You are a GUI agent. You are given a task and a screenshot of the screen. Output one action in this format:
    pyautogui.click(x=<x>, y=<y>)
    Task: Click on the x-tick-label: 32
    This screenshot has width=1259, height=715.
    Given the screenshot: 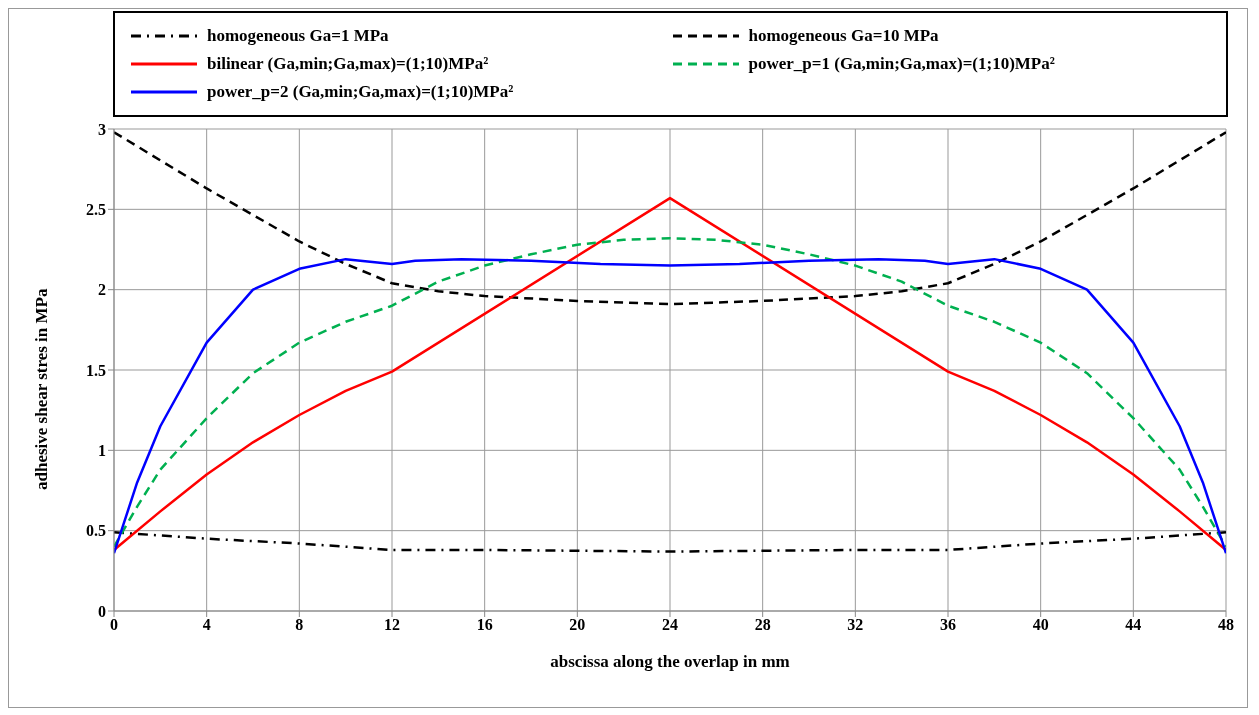 What is the action you would take?
    pyautogui.click(x=855, y=625)
    